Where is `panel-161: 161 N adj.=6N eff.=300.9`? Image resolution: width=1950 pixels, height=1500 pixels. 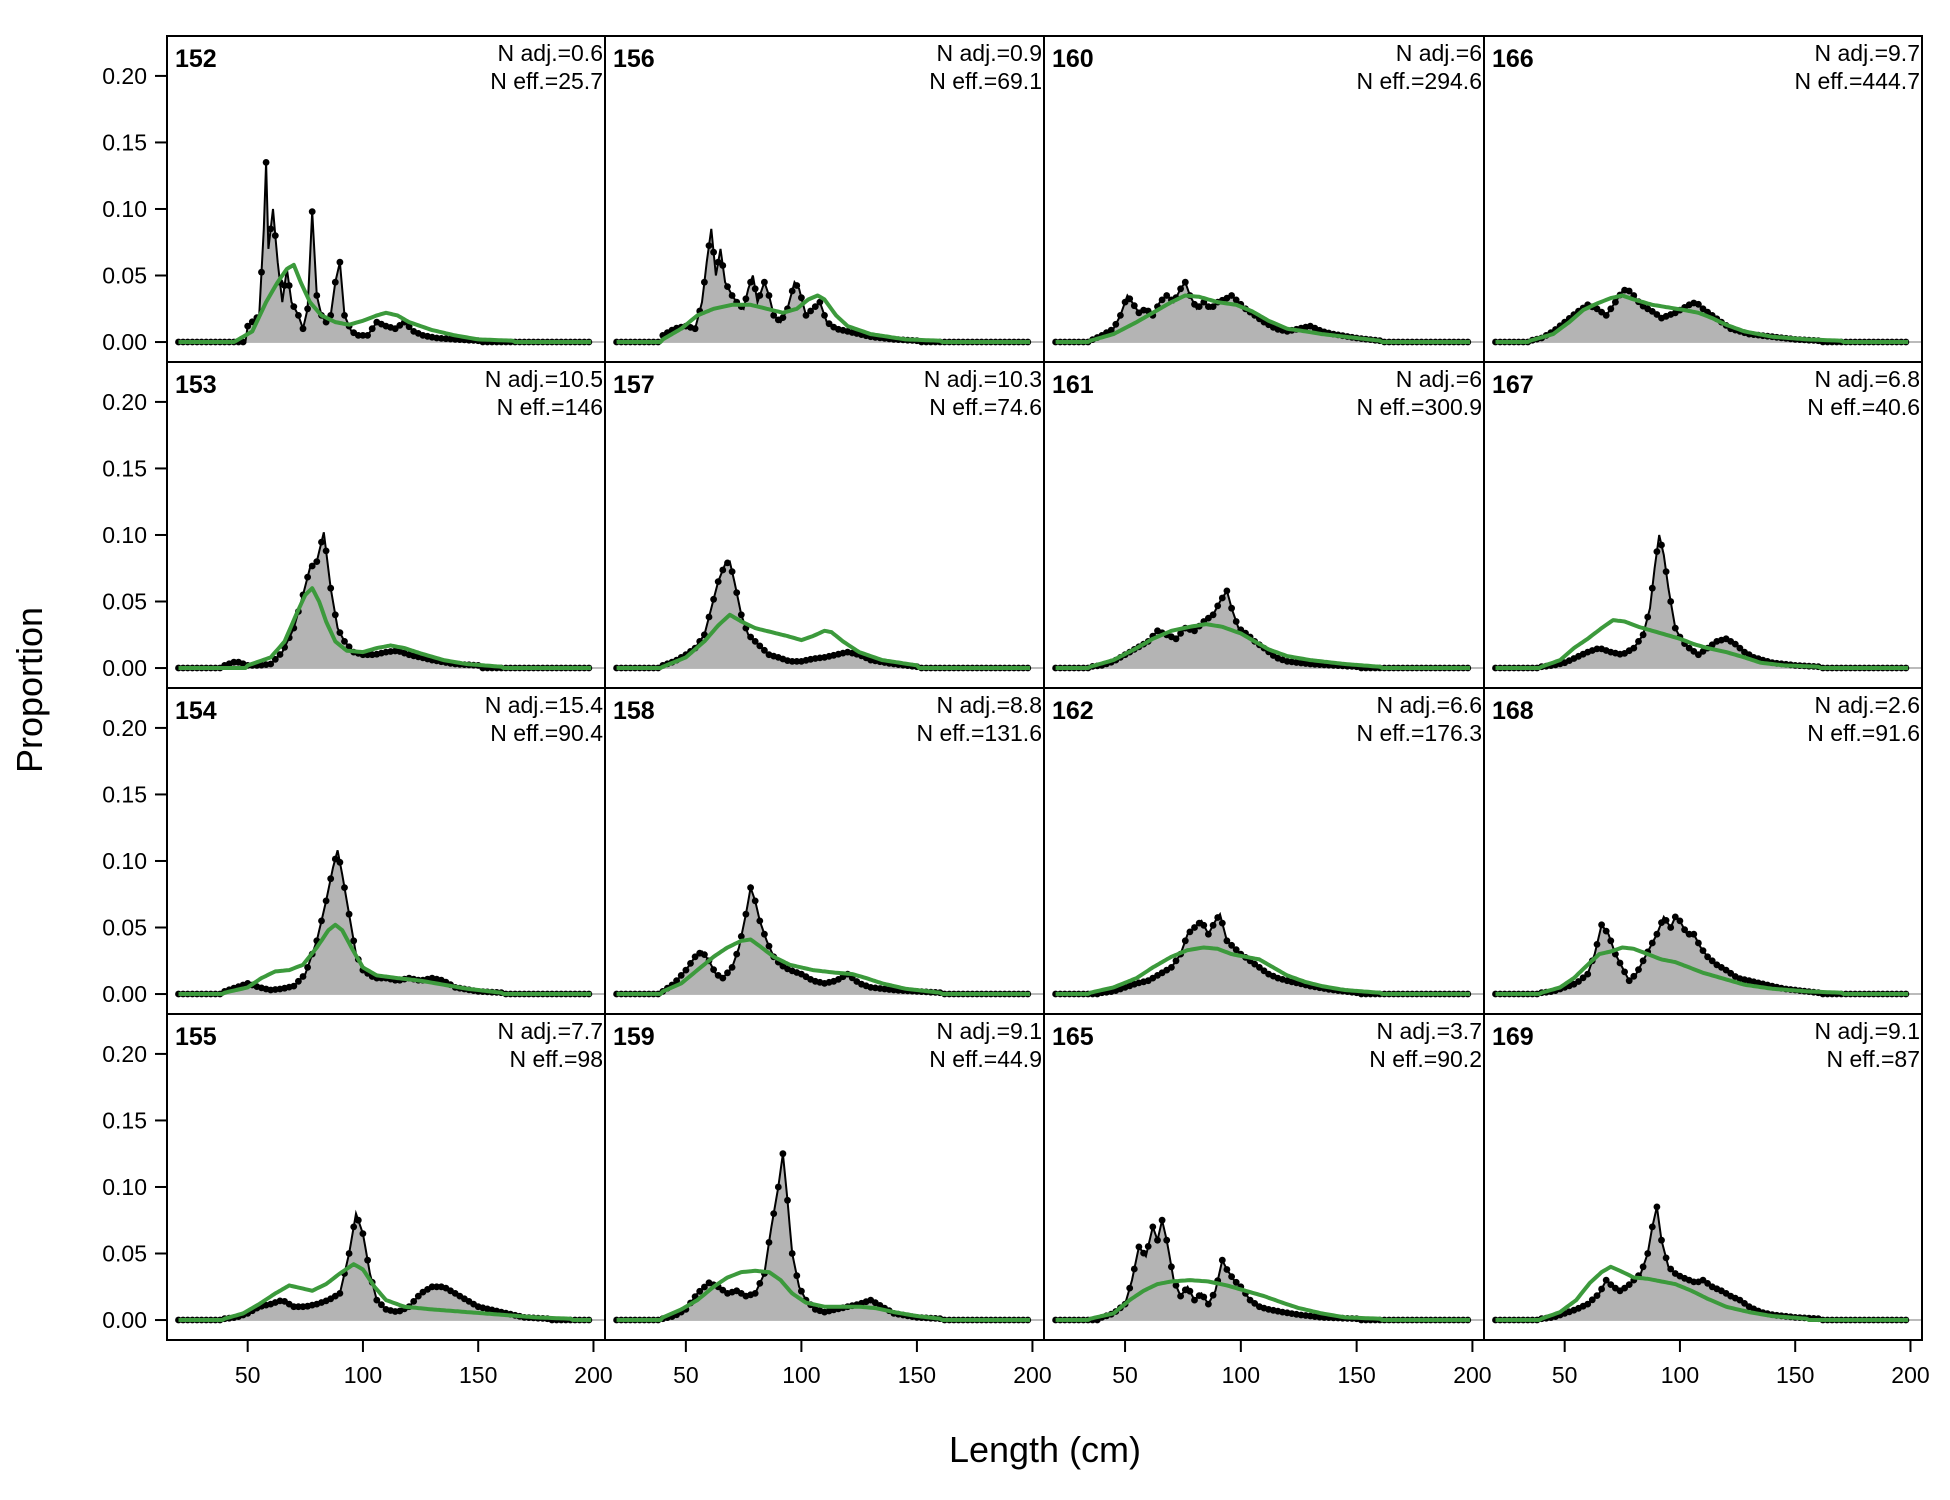
panel-161: 161 N adj.=6N eff.=300.9 is located at coordinates (1264, 525).